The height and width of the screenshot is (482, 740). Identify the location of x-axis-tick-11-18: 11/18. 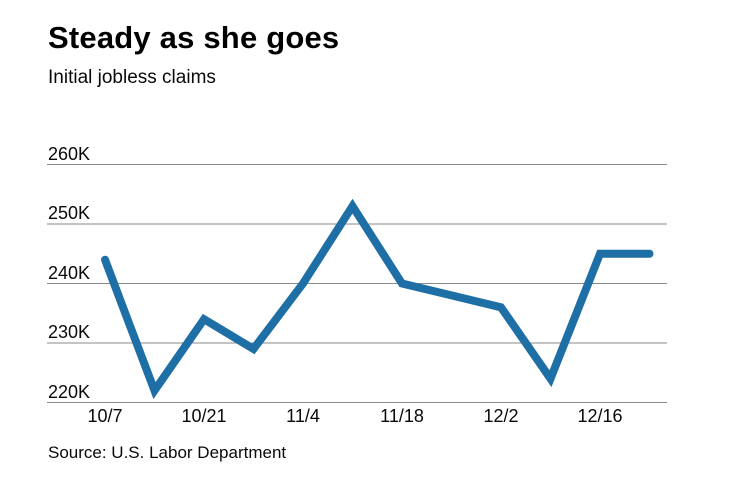
(402, 416).